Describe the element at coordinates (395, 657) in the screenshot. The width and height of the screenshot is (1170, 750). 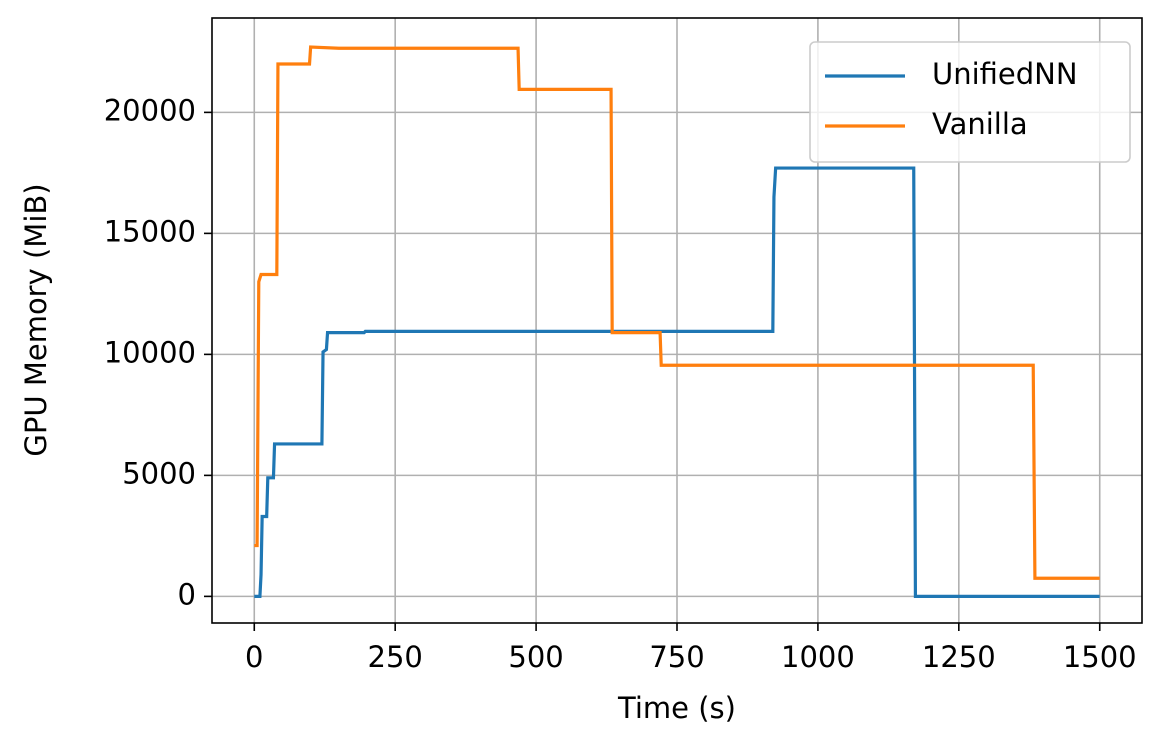
I see `x-tick-label: 250` at that location.